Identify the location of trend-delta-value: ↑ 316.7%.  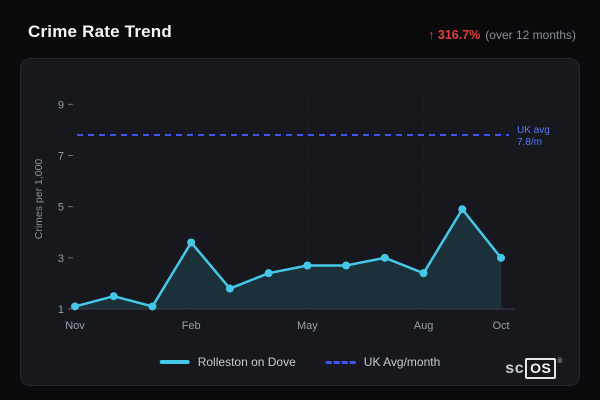
(454, 35).